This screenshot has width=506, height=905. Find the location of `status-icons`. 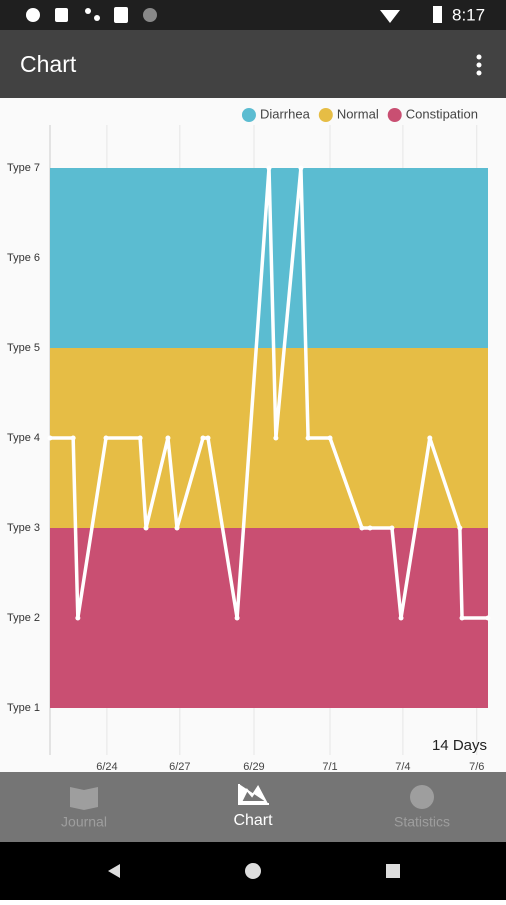

status-icons is located at coordinates (234, 14).